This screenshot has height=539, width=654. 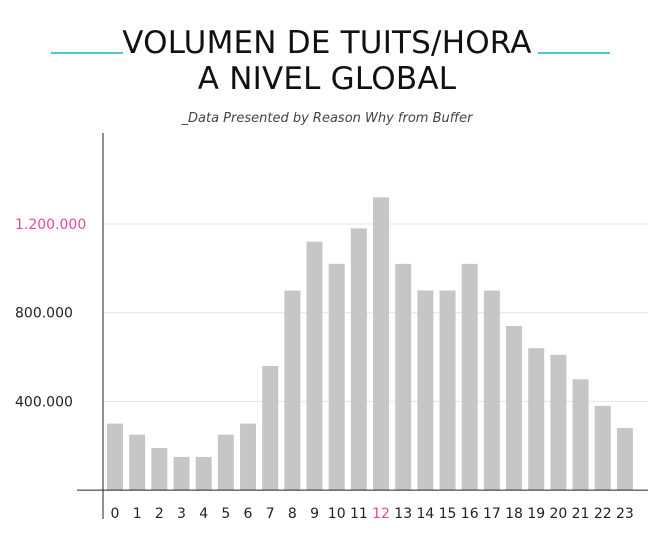 I want to click on x-tick-label: 11, so click(x=359, y=514).